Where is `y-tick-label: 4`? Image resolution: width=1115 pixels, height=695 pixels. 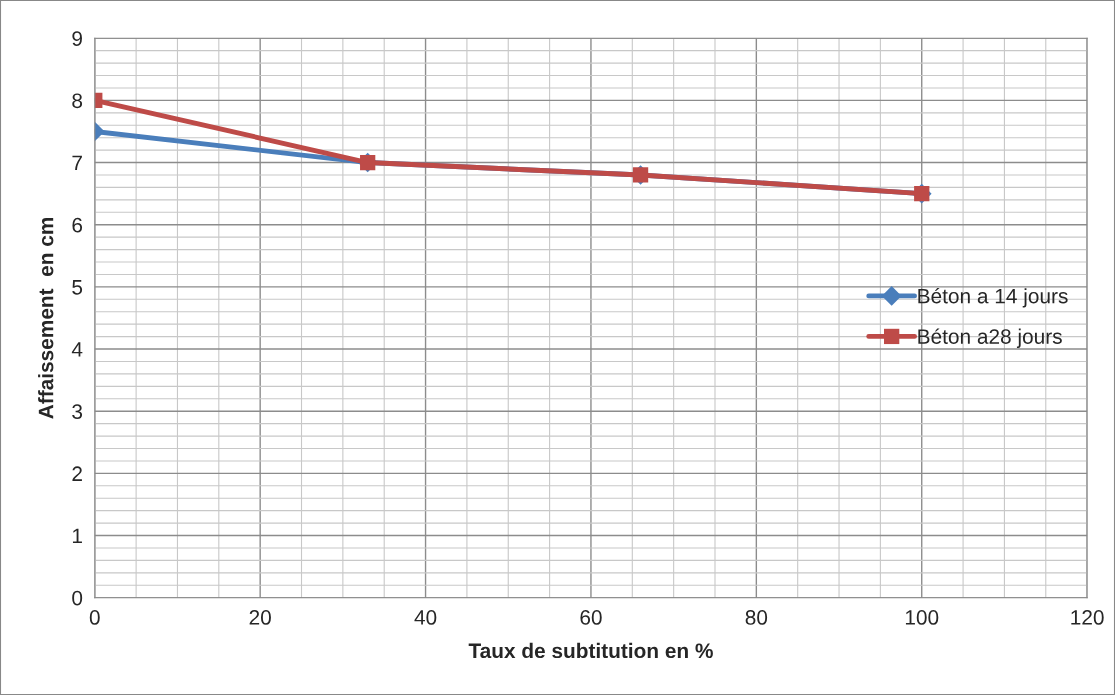
y-tick-label: 4 is located at coordinates (77, 349).